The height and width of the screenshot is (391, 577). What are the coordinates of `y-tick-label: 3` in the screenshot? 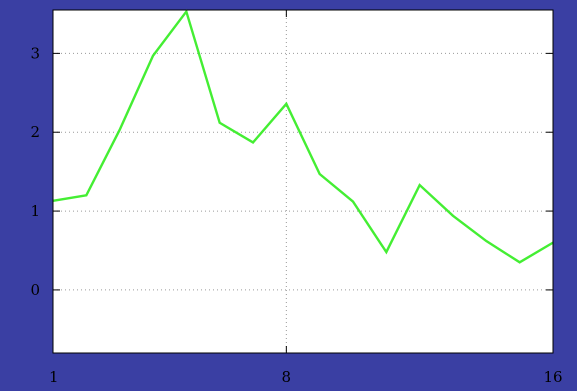 It's located at (35, 53).